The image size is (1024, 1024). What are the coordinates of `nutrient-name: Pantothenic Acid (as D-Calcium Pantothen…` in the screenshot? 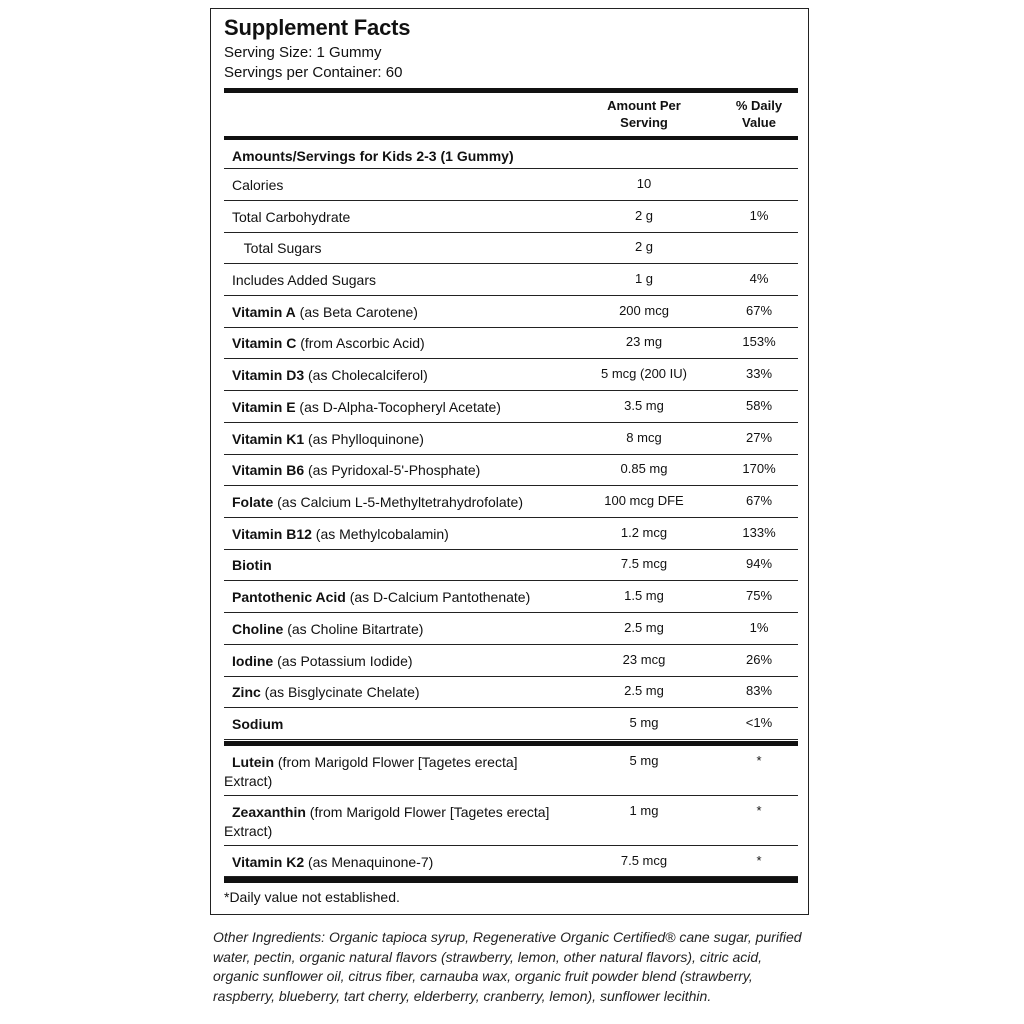 It's located at (402, 597).